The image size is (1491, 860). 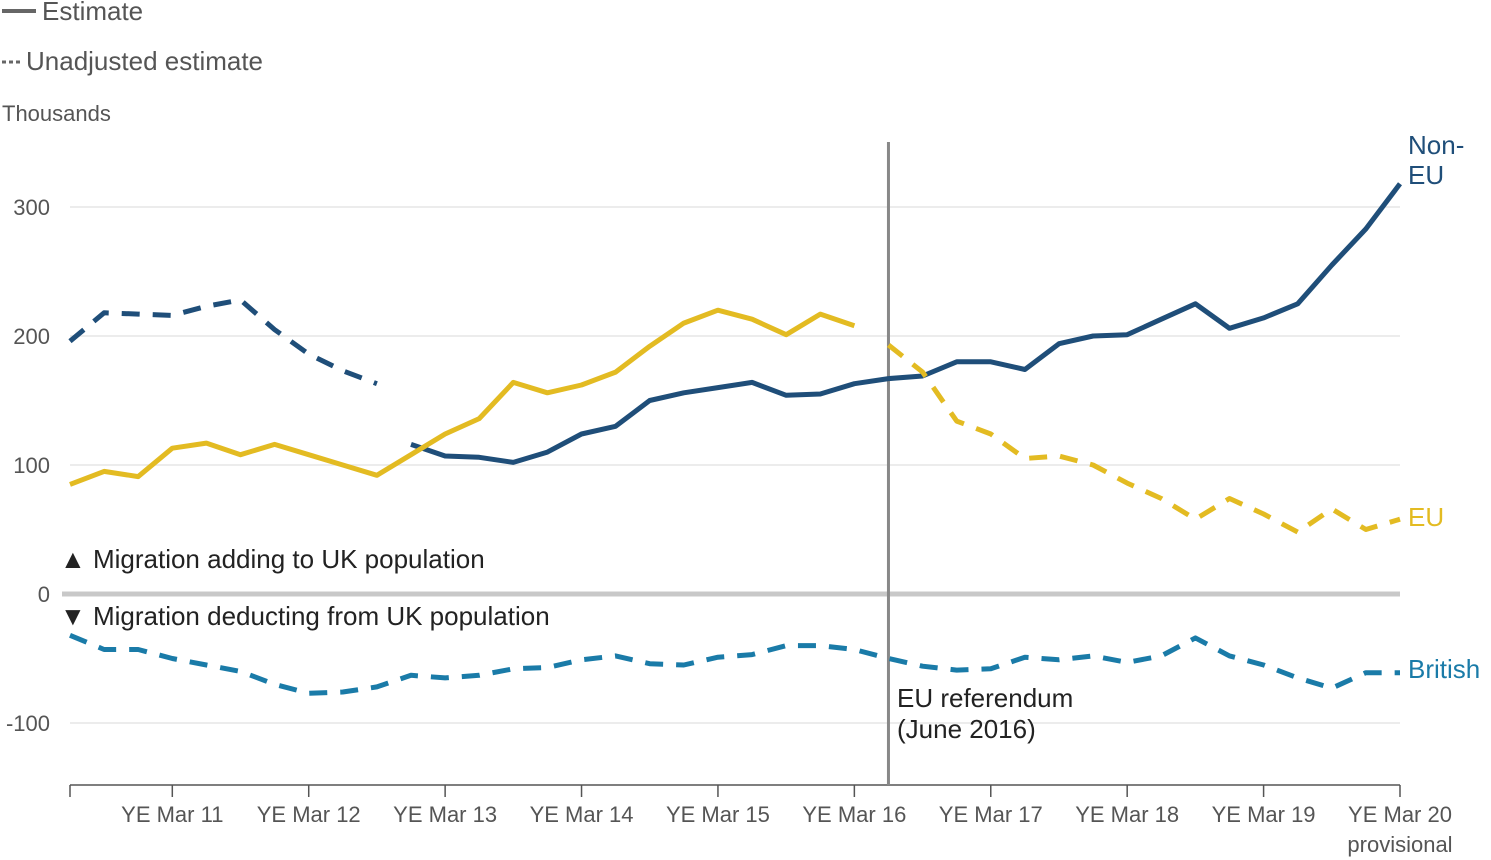 What do you see at coordinates (1400, 814) in the screenshot?
I see `x-tick-label: YE Mar 20` at bounding box center [1400, 814].